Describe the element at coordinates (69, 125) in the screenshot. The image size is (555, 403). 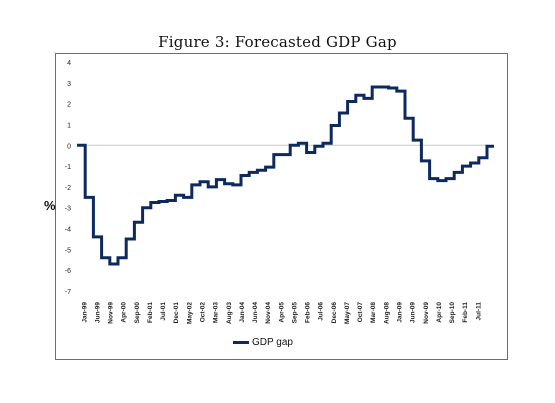
I see `y-tick-label: 1` at that location.